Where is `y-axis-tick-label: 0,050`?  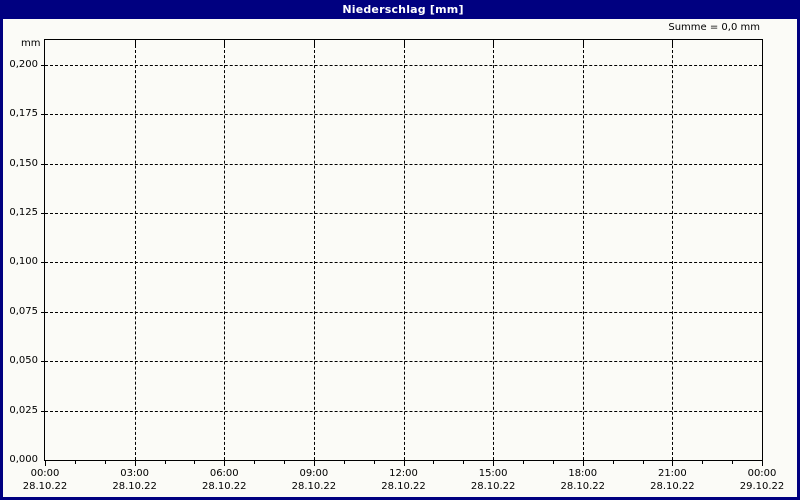 y-axis-tick-label: 0,050 is located at coordinates (23, 361).